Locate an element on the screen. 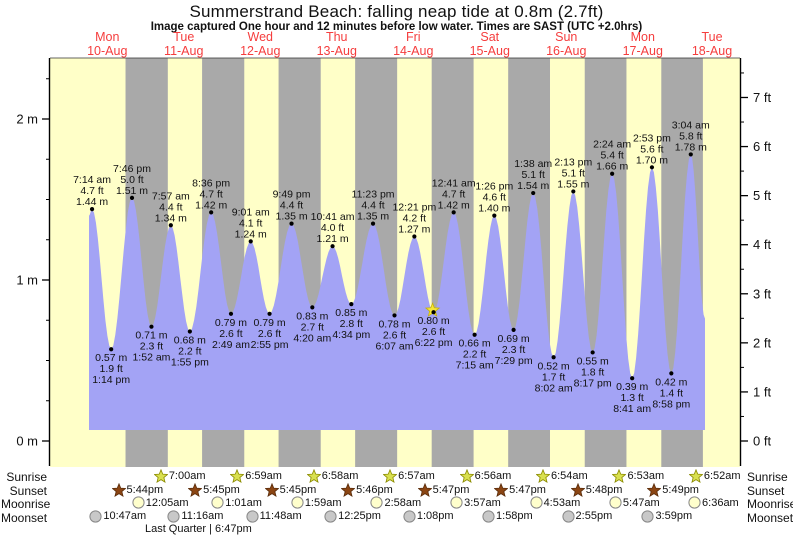  low-tide-label: 2:55 pm is located at coordinates (270, 345).